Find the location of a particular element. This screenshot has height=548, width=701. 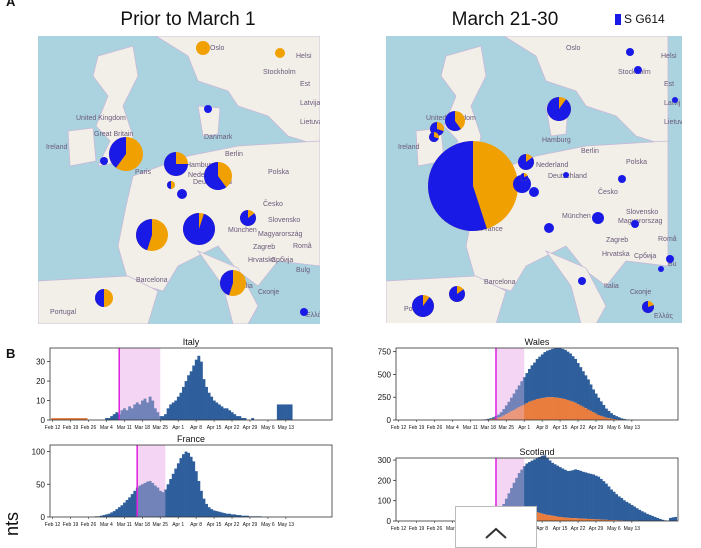

pie-italy is located at coordinates (233, 283).